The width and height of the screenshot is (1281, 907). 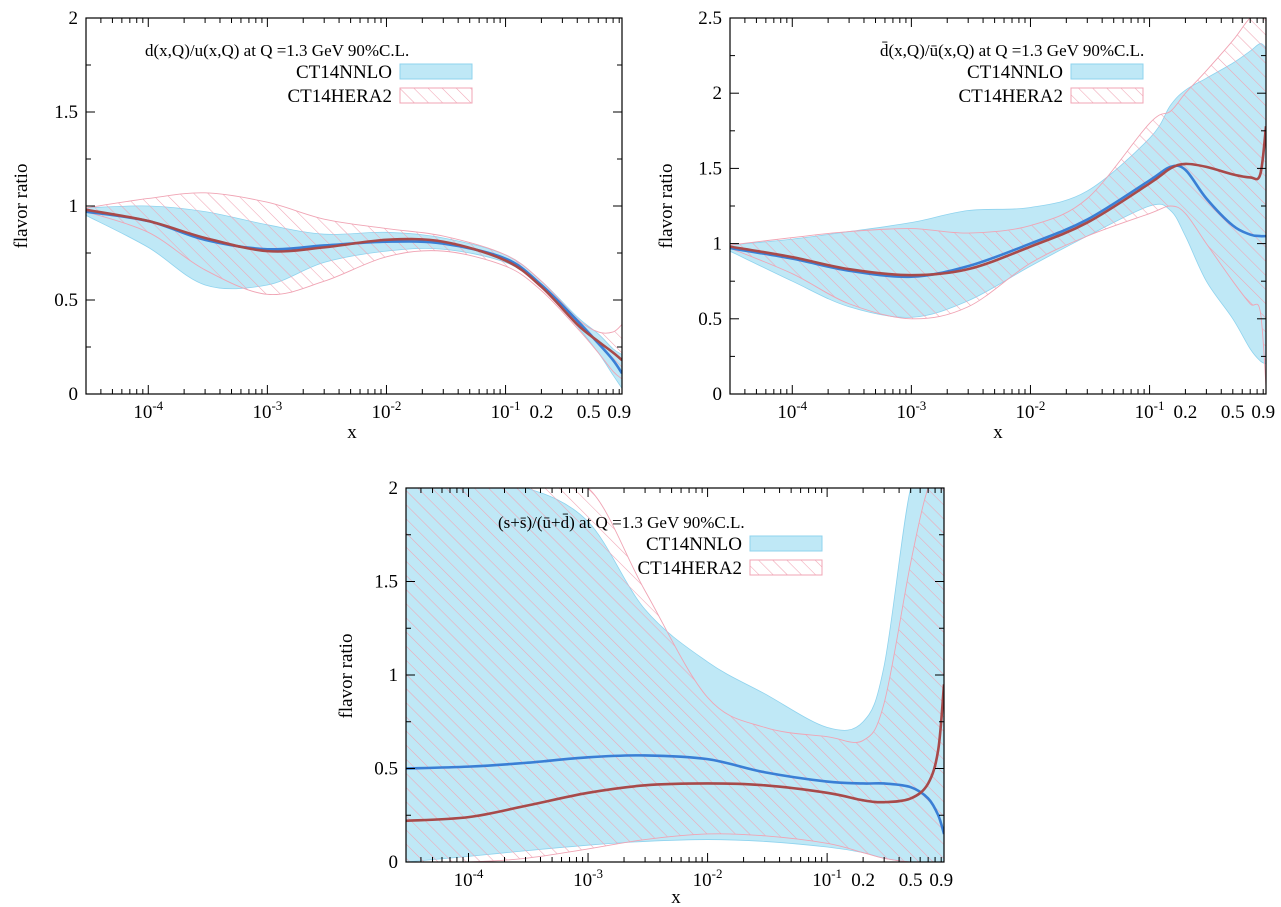 I want to click on x-tick-label-1: 0.9, so click(x=619, y=412).